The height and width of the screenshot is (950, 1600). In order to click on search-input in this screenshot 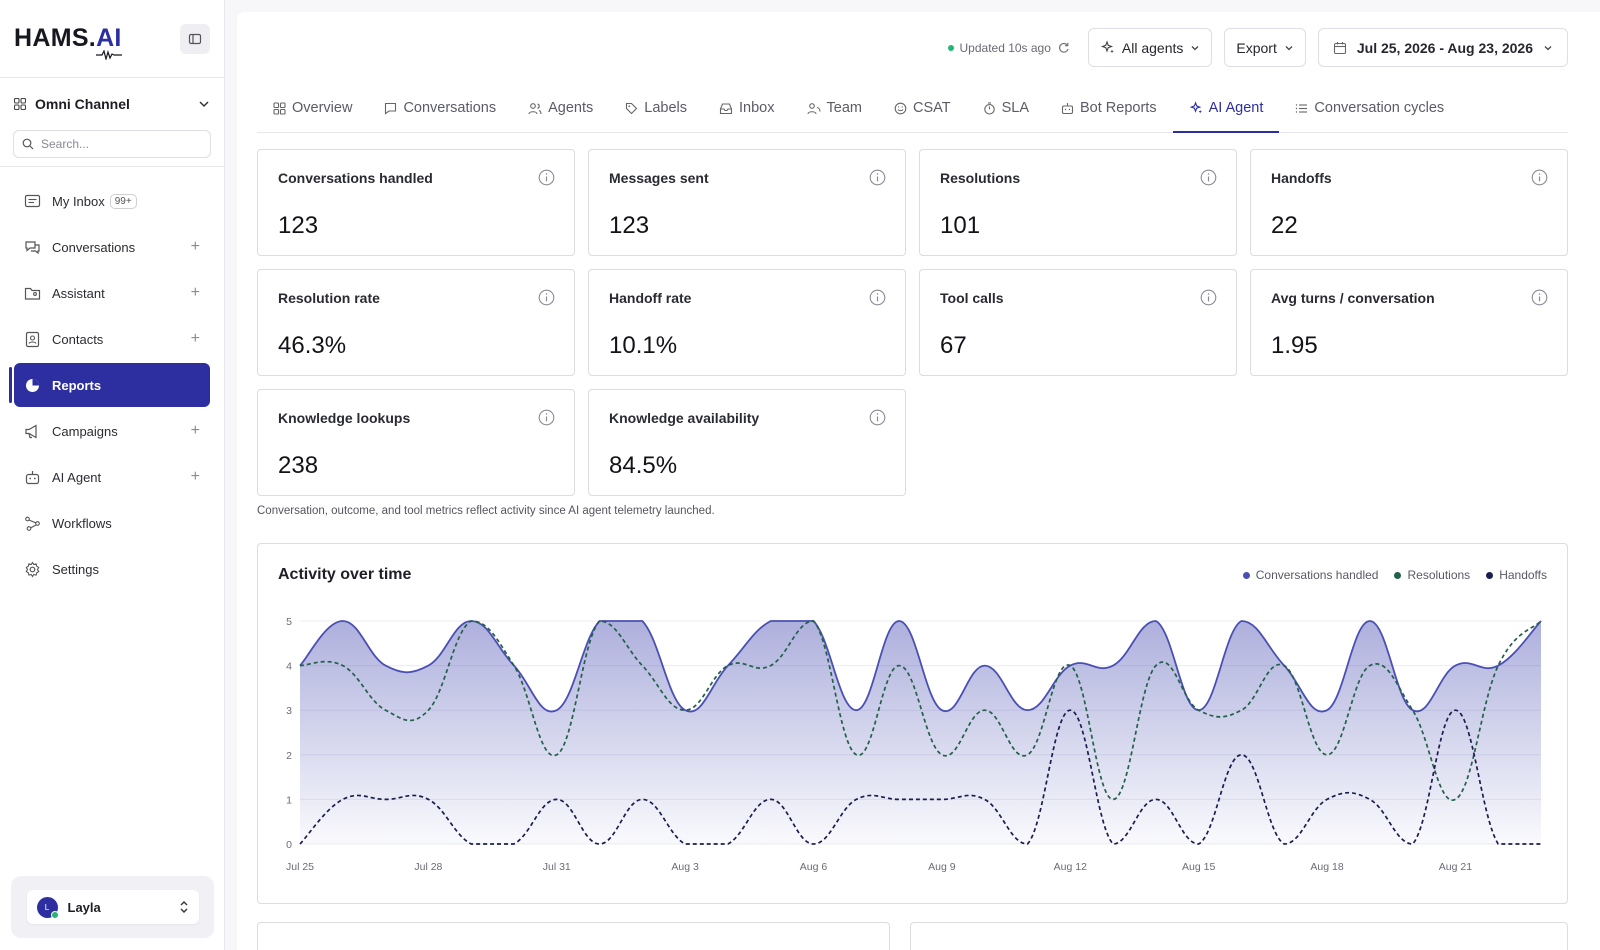, I will do `click(121, 144)`.